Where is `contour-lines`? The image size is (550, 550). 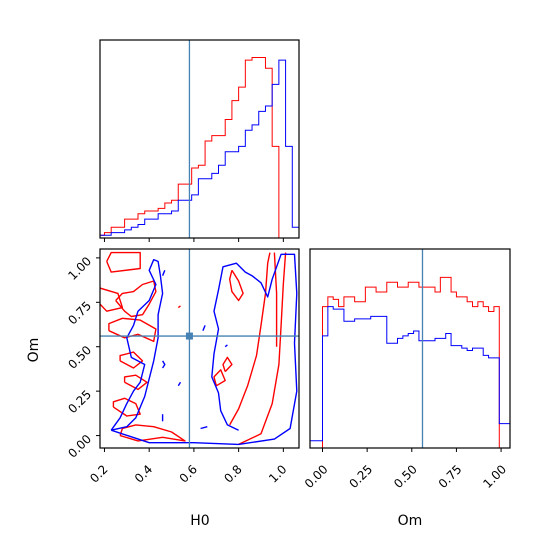
contour-lines is located at coordinates (199, 348).